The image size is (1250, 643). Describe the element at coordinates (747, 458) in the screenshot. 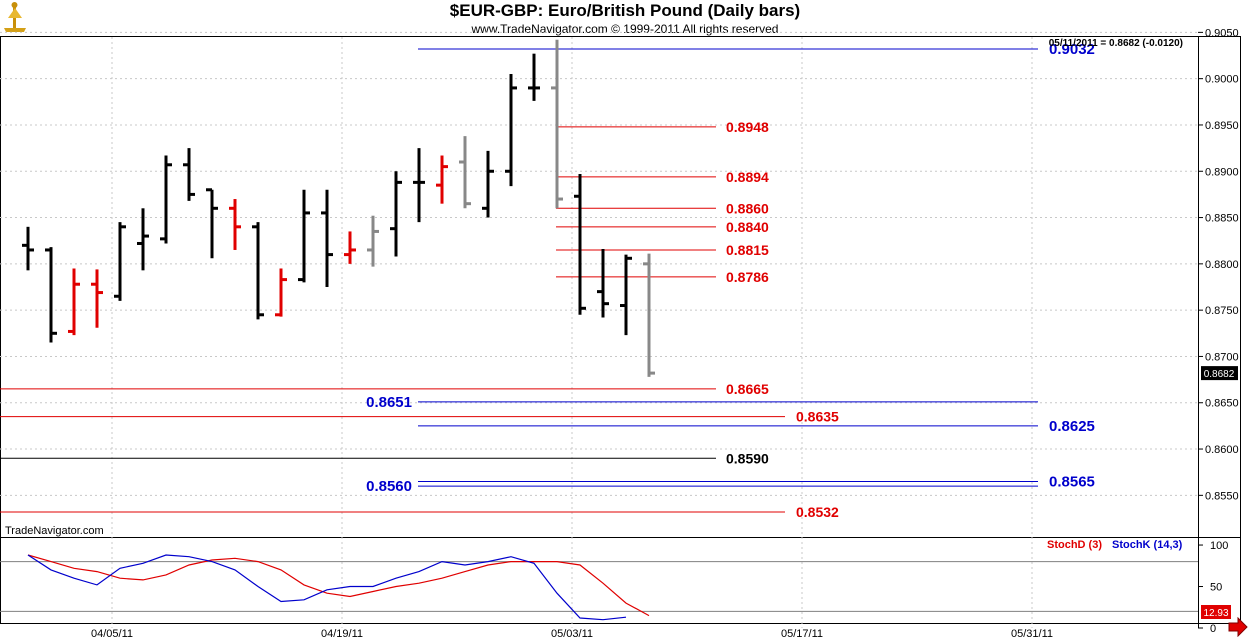

I see `level-label: 0.8590` at that location.